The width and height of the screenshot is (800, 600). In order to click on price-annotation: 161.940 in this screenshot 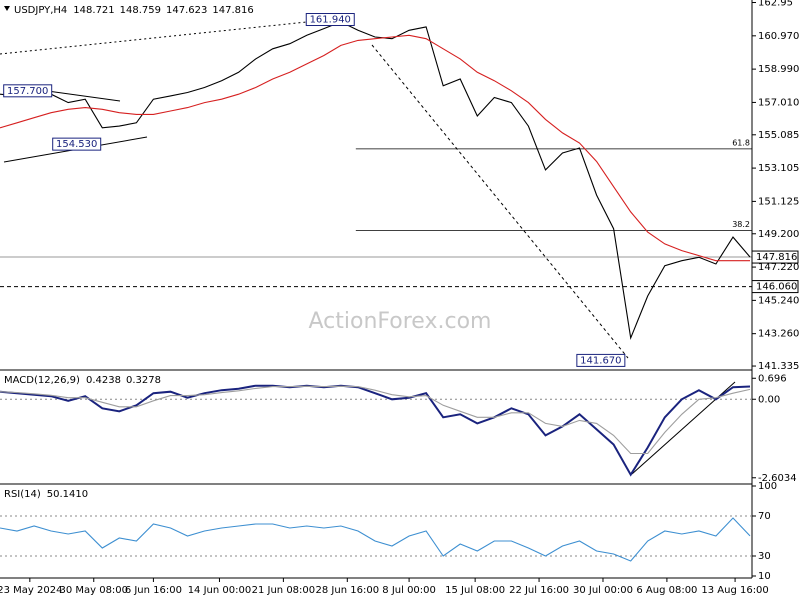, I will do `click(330, 20)`.